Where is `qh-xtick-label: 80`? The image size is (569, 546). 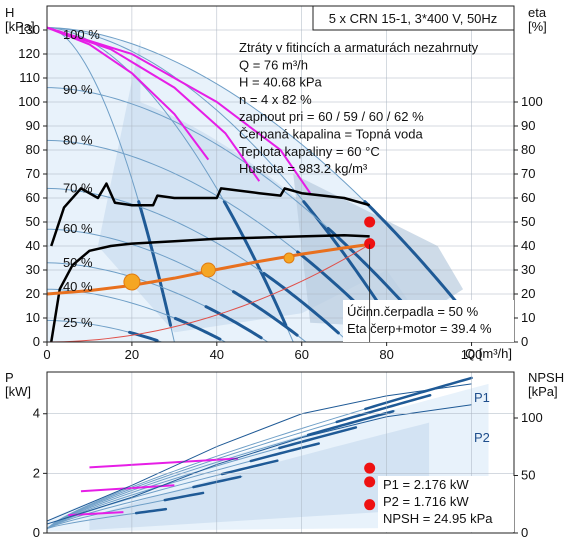
qh-xtick-label: 80 is located at coordinates (386, 354).